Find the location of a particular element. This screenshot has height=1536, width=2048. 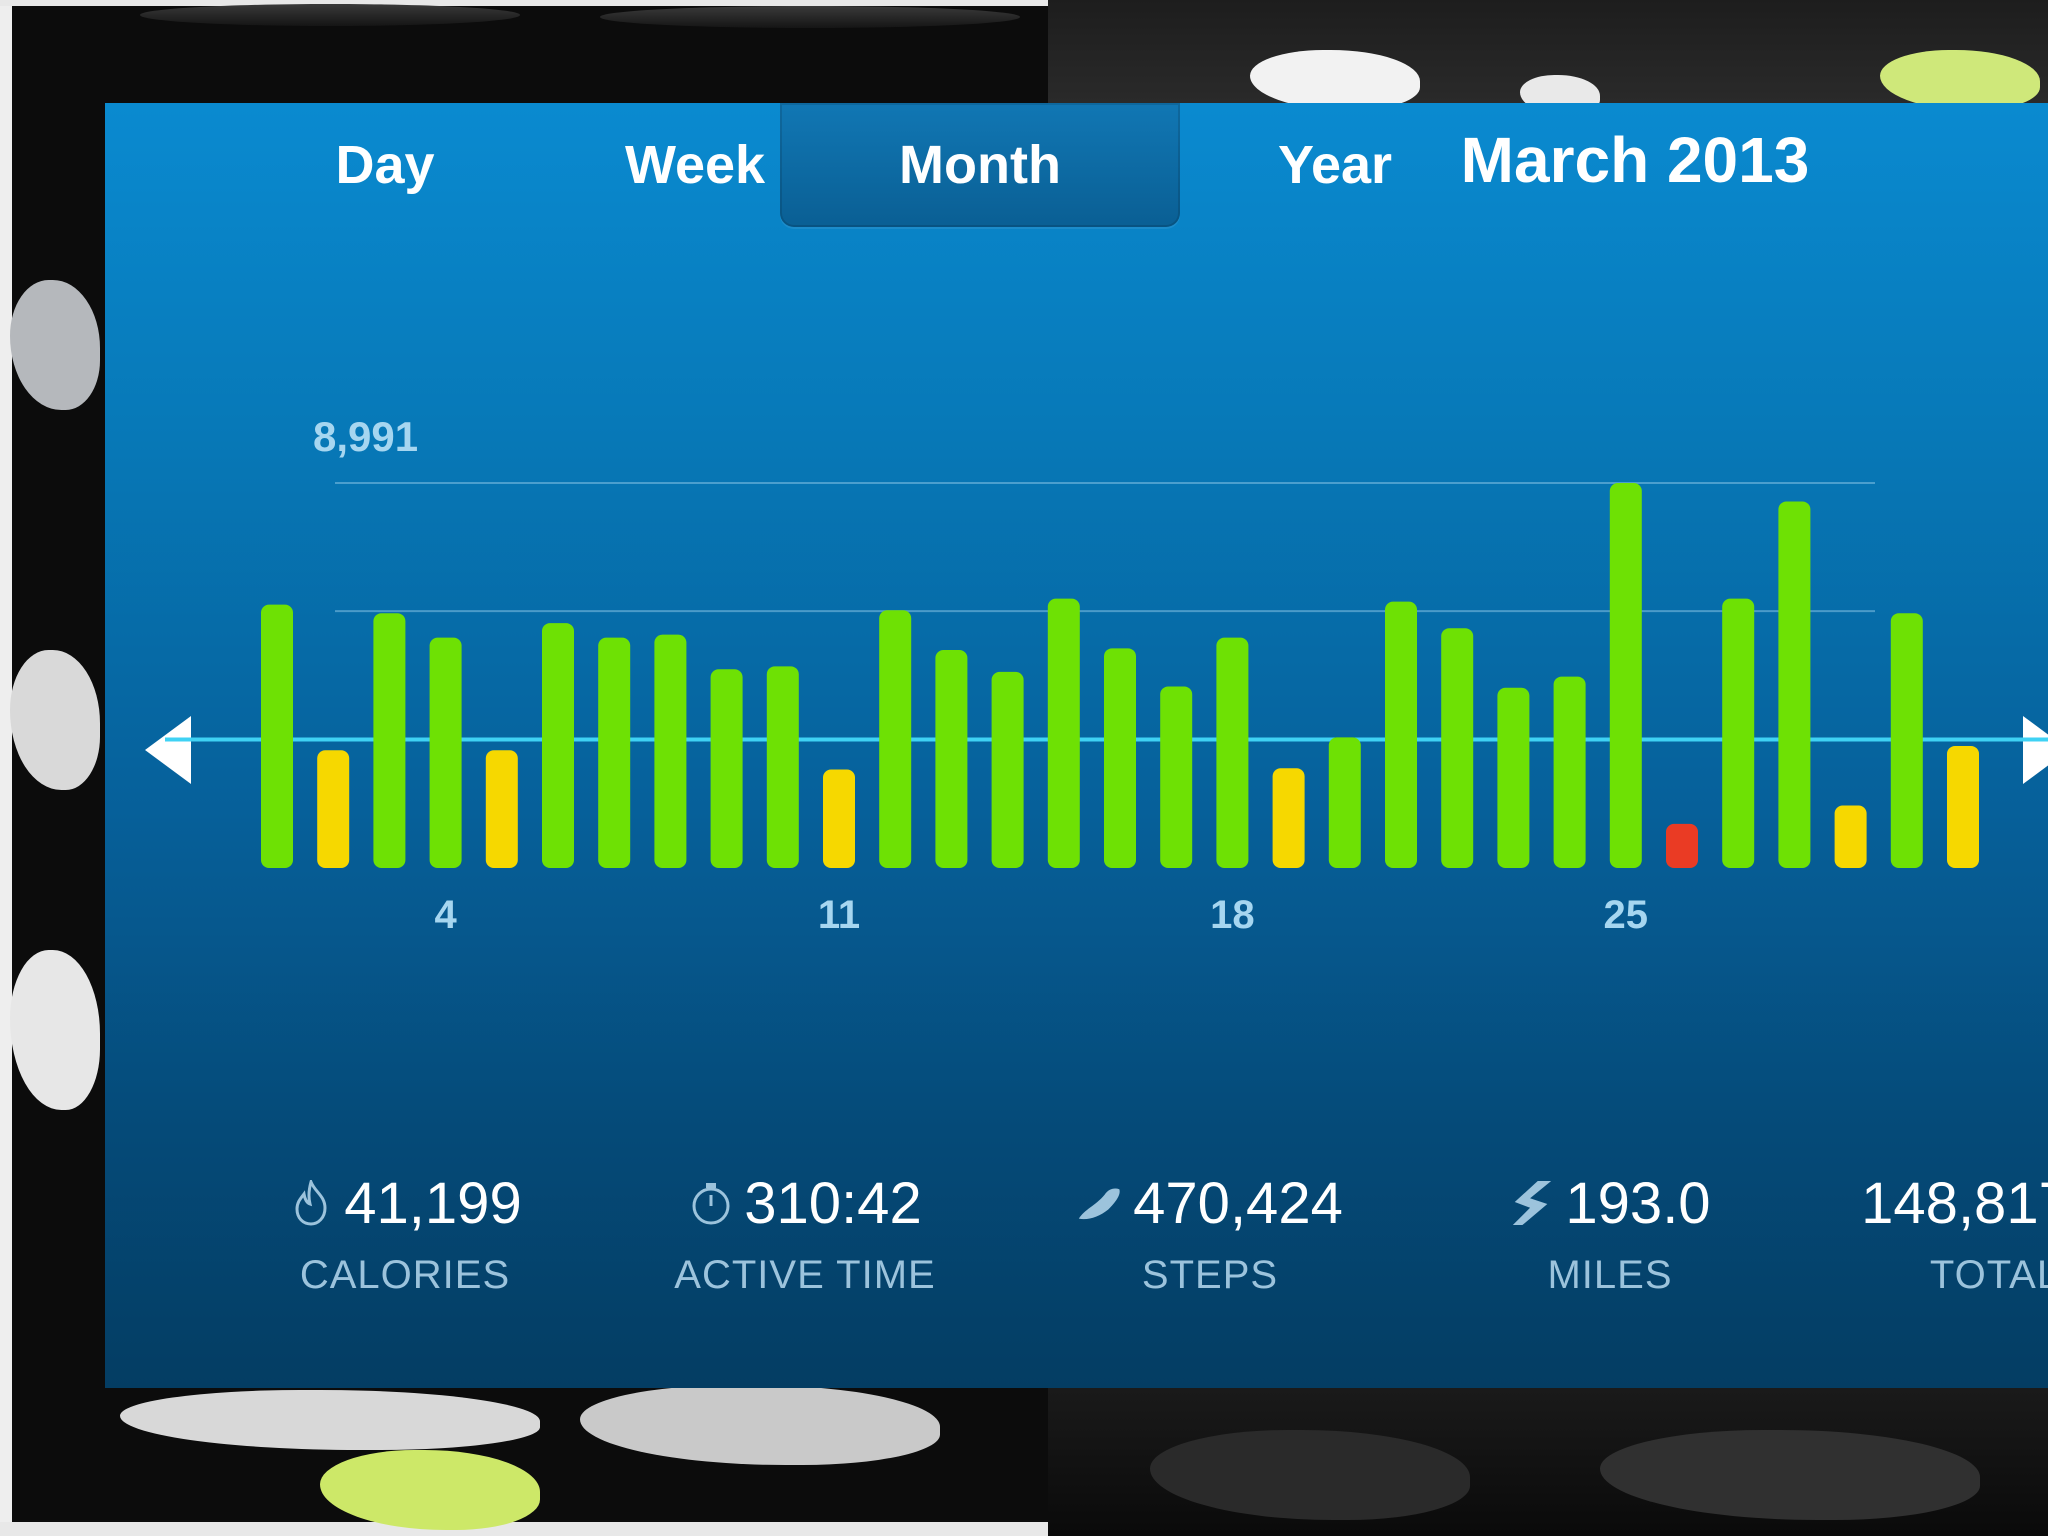

active-time-label: ACTIVE TIME is located at coordinates (805, 1275).